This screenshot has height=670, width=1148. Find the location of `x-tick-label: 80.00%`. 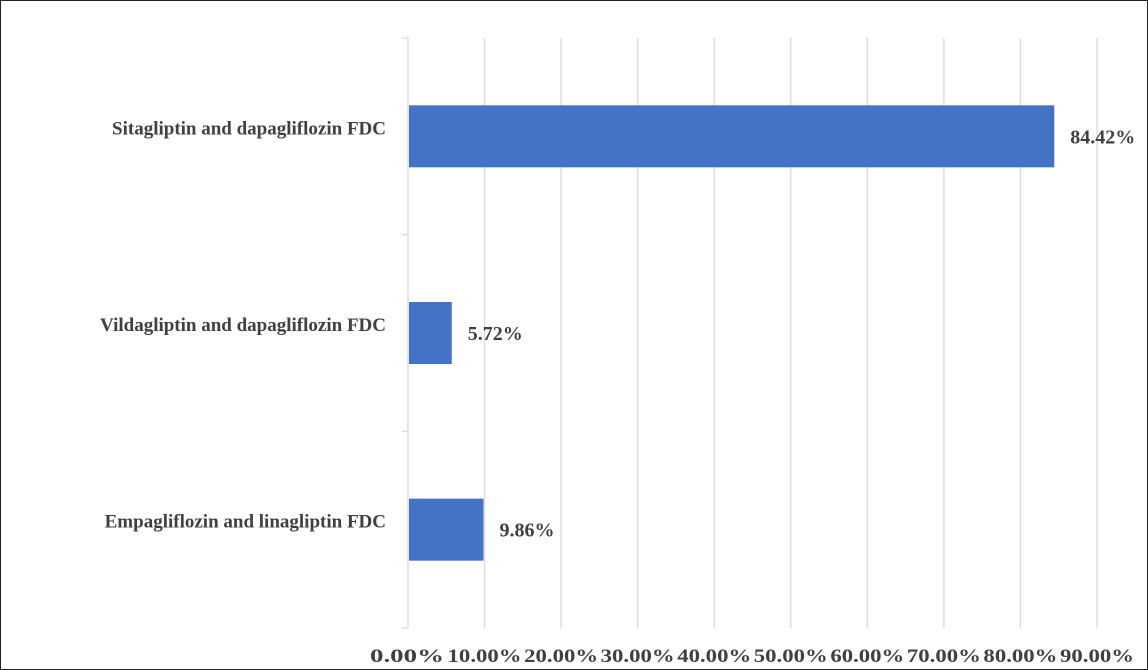

x-tick-label: 80.00% is located at coordinates (1020, 656).